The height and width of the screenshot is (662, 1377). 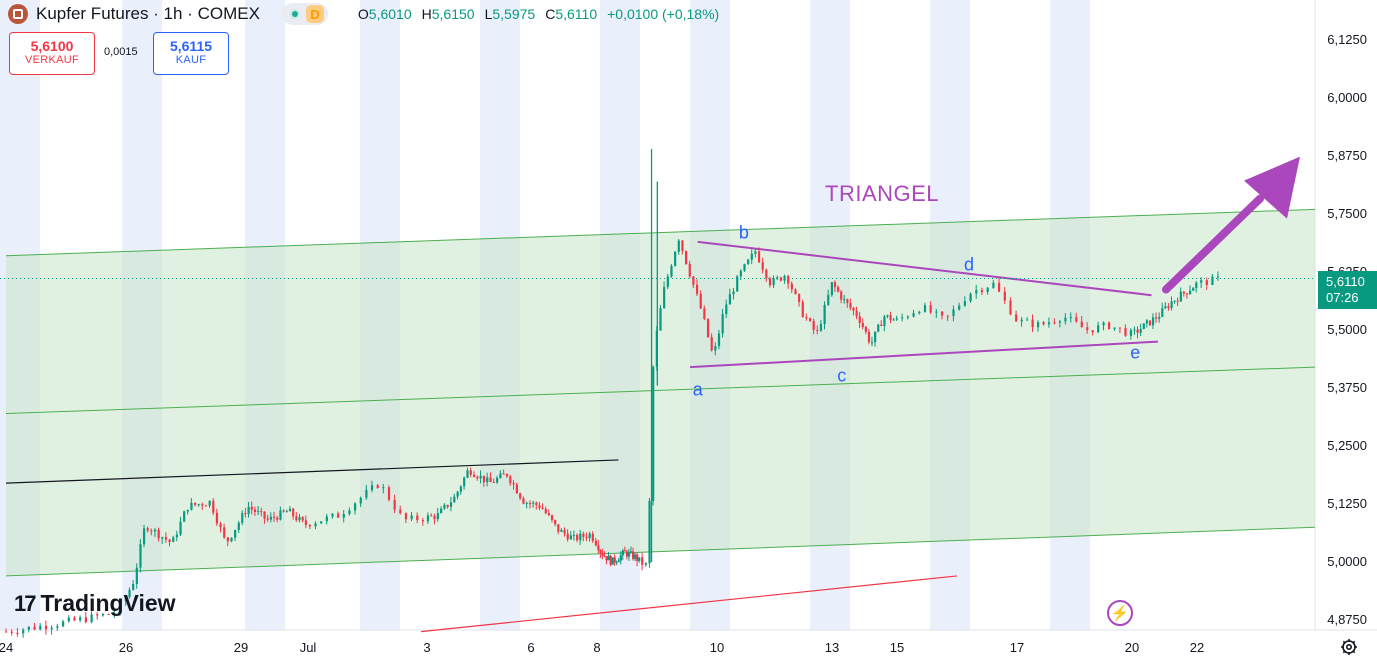 What do you see at coordinates (308, 647) in the screenshot?
I see `time-tick-label: Jul` at bounding box center [308, 647].